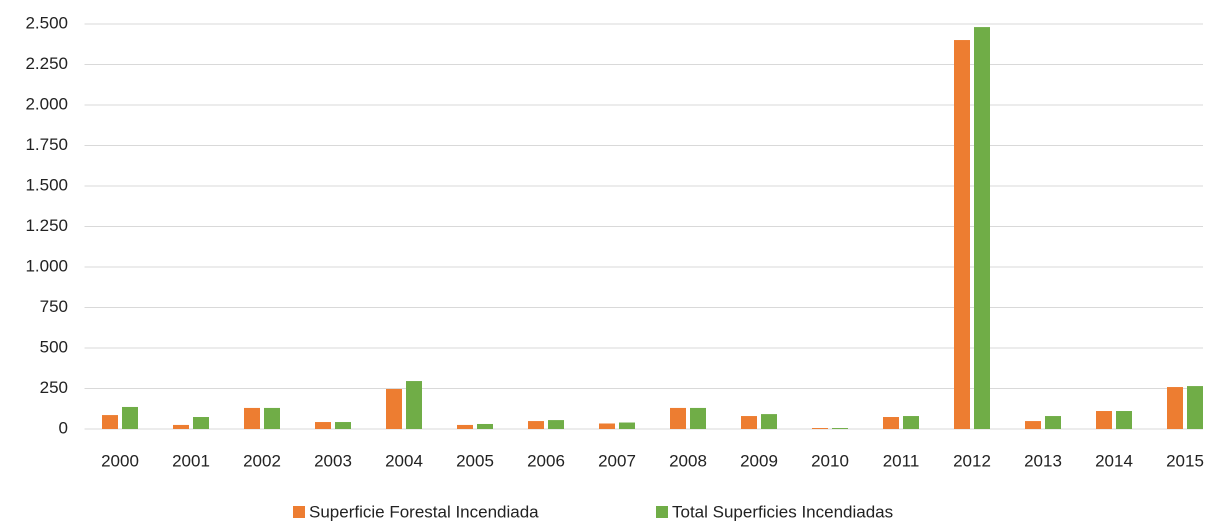  Describe the element at coordinates (901, 460) in the screenshot. I see `x-tick-label: 2011` at that location.